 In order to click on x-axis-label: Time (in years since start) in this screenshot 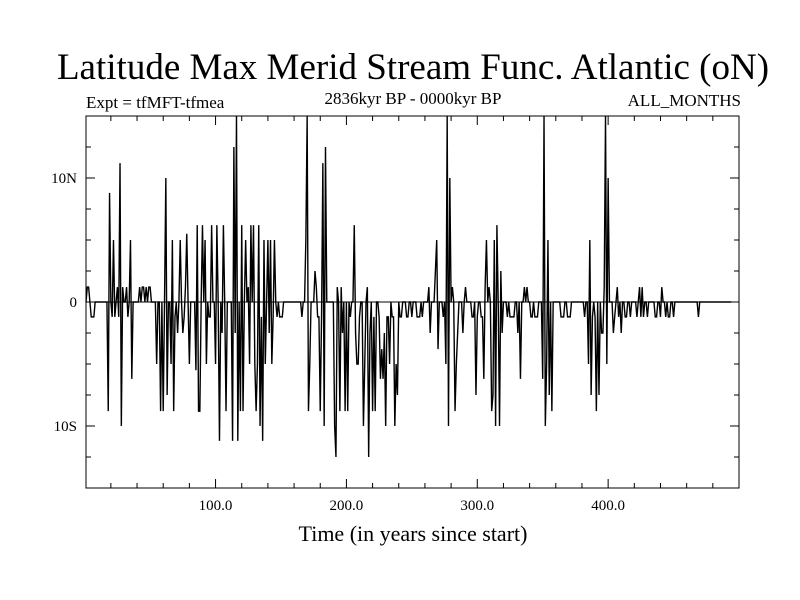, I will do `click(413, 533)`.